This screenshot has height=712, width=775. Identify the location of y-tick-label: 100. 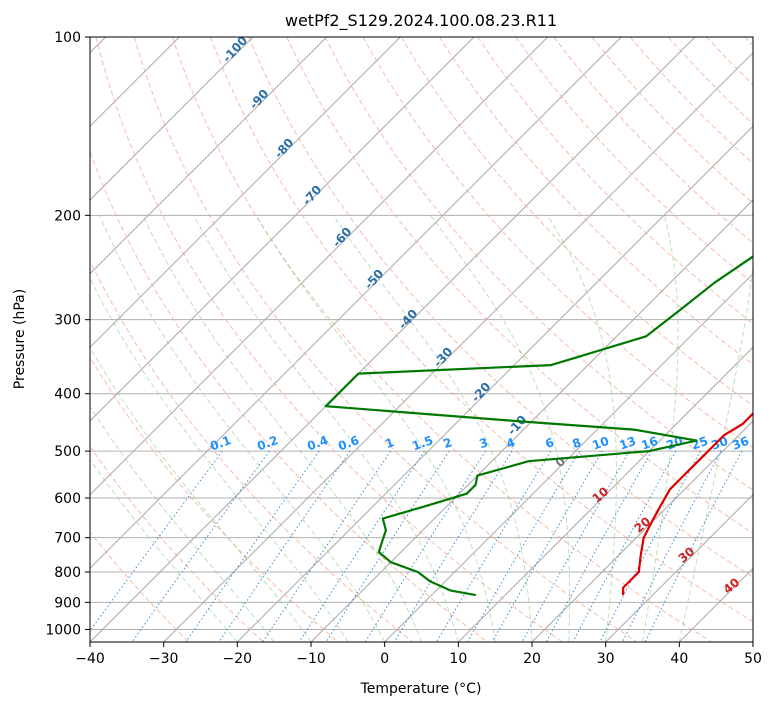
(67, 38).